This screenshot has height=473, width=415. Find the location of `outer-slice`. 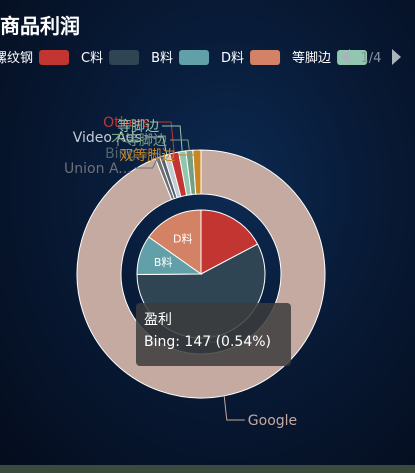

outer-slice is located at coordinates (197, 172).